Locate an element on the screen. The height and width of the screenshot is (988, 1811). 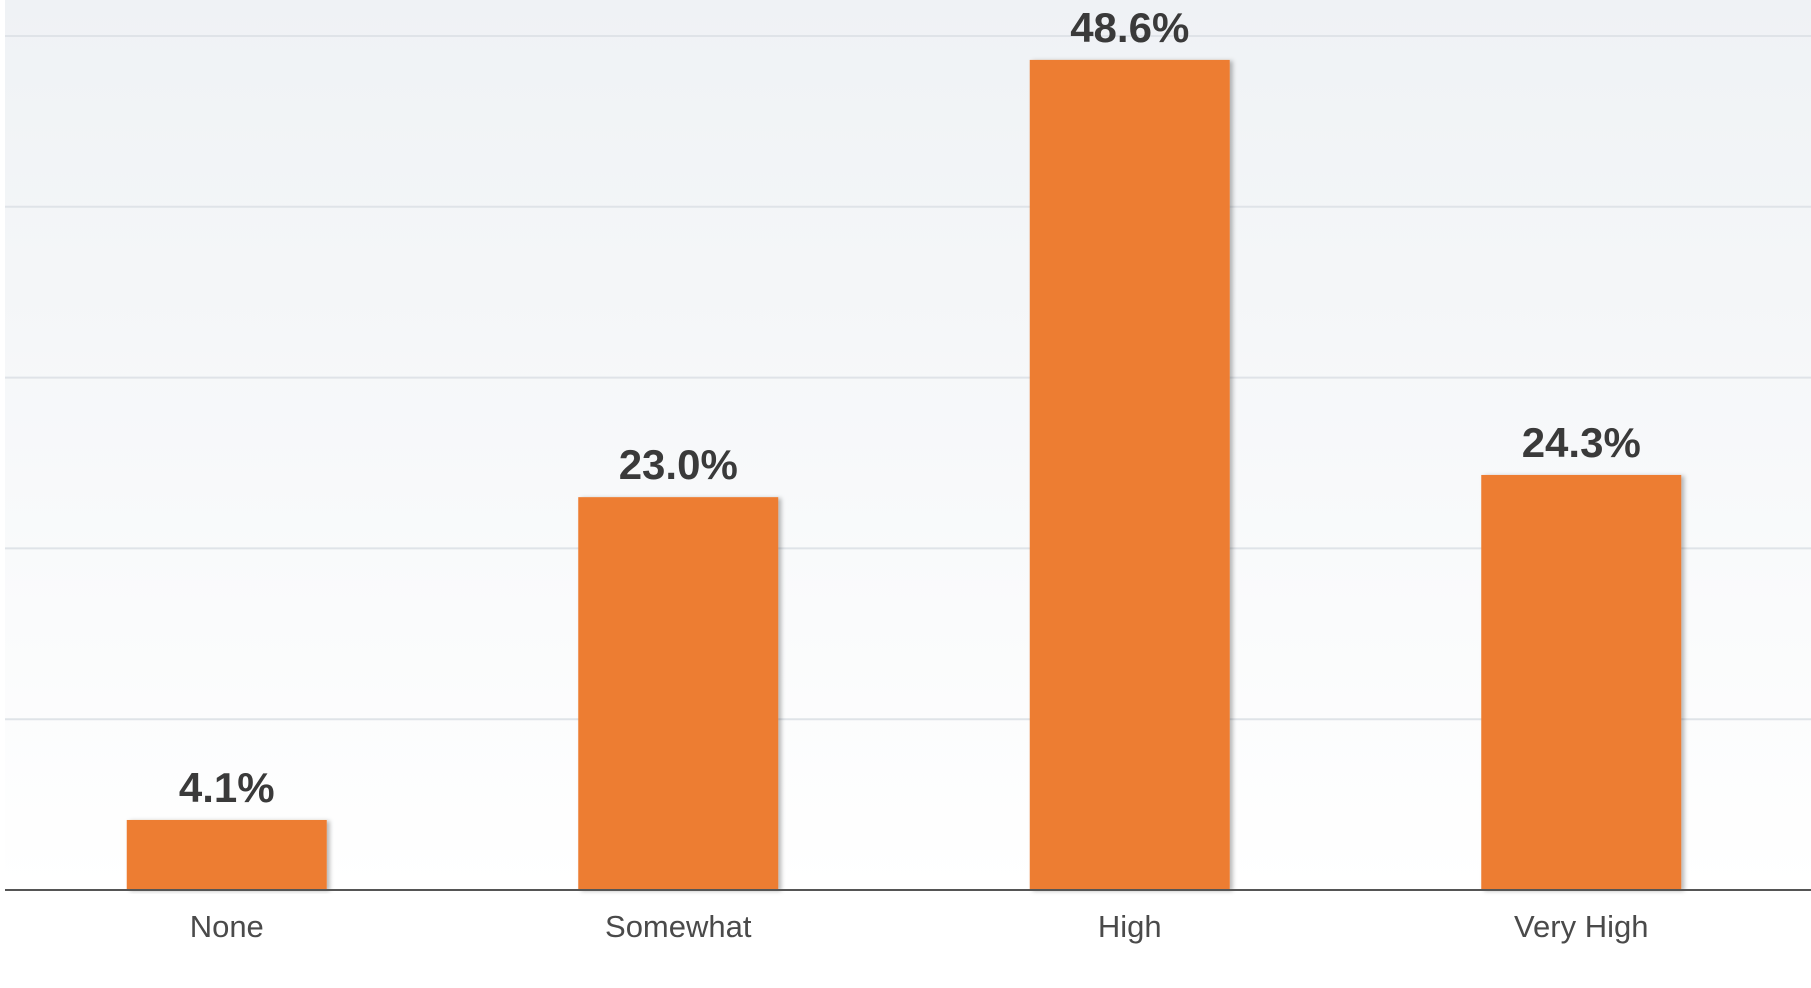
data-label-high: 48.6% is located at coordinates (1129, 27).